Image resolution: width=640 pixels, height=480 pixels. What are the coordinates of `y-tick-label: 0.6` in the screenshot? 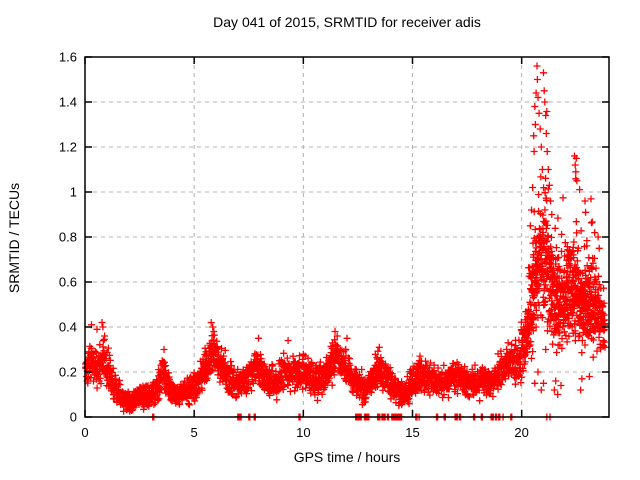 It's located at (68, 282).